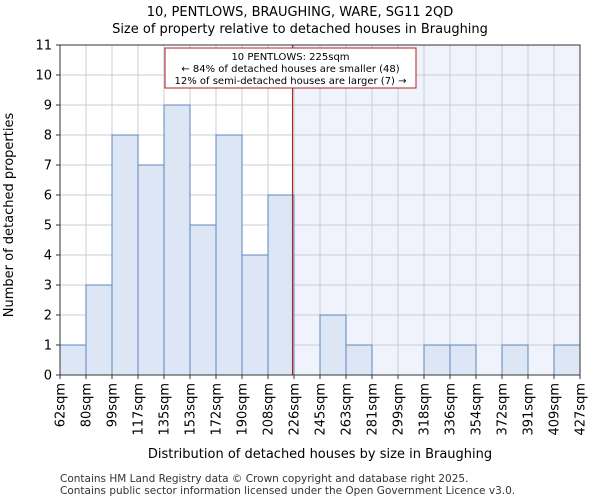 The width and height of the screenshot is (600, 500). Describe the element at coordinates (125, 255) in the screenshot. I see `bar-99sqm` at that location.